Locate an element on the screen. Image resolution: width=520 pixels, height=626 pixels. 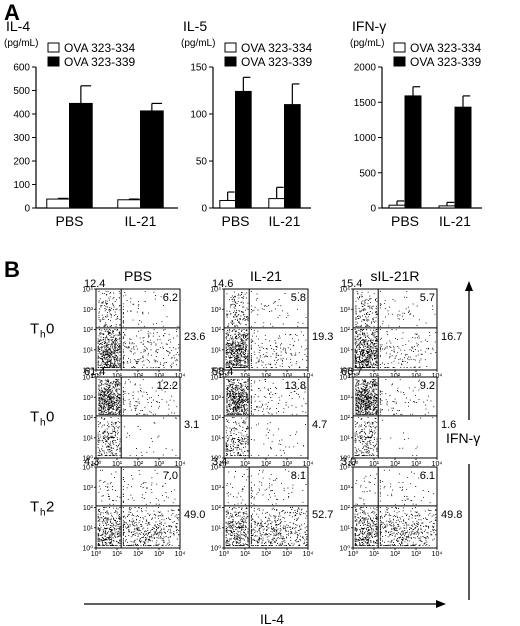
quadrant-lower-right-percent: 3.1 is located at coordinates (191, 425).